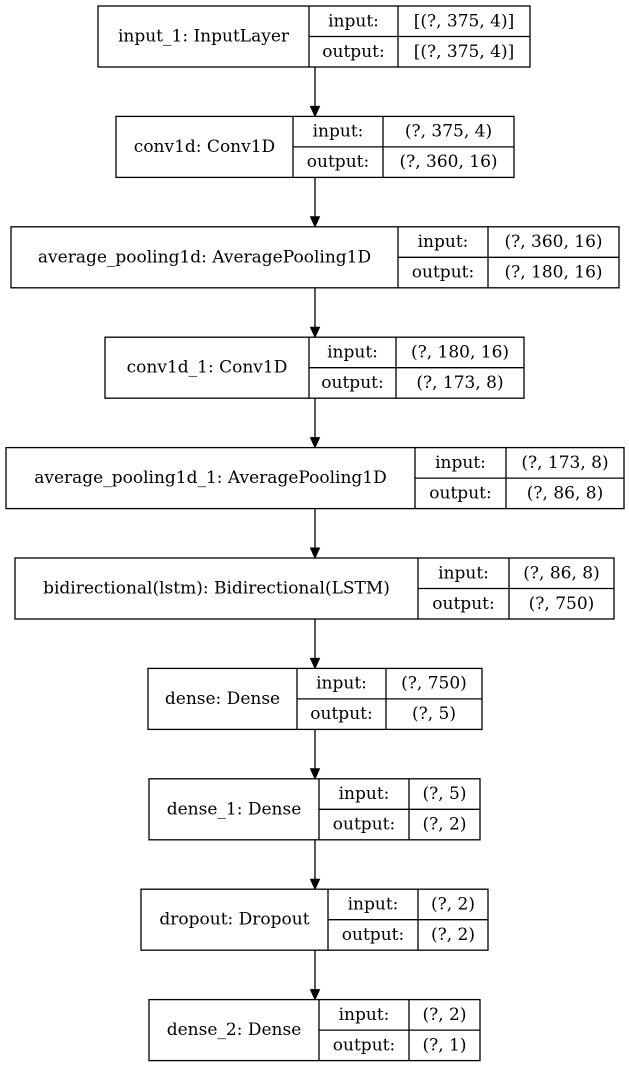  I want to click on output-shape: (?, 86, 8), so click(565, 493).